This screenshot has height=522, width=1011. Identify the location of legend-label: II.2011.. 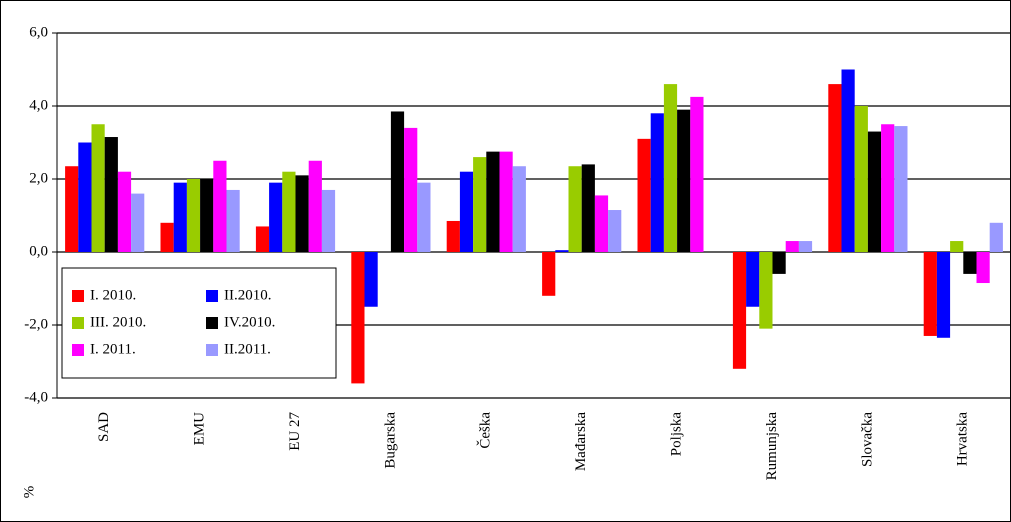
(247, 349).